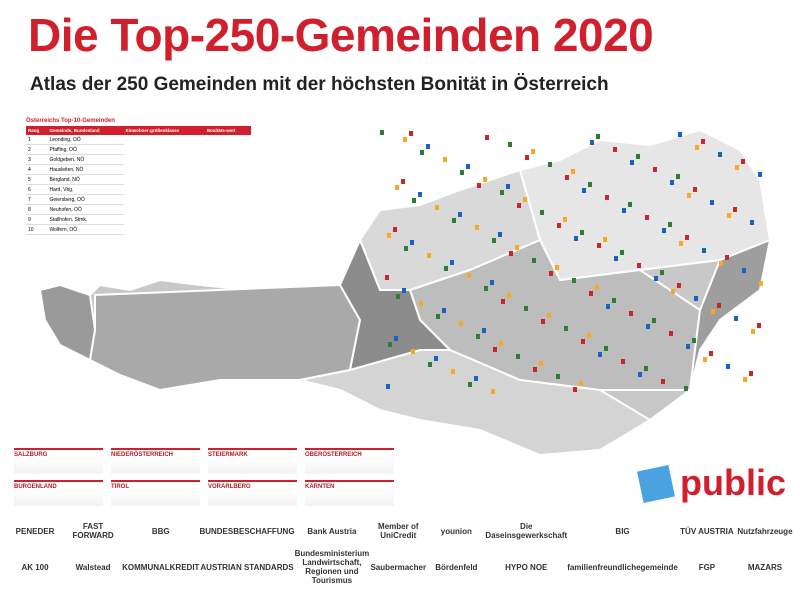 The height and width of the screenshot is (592, 800). I want to click on sponsor-logo: PENEDER, so click(35, 531).